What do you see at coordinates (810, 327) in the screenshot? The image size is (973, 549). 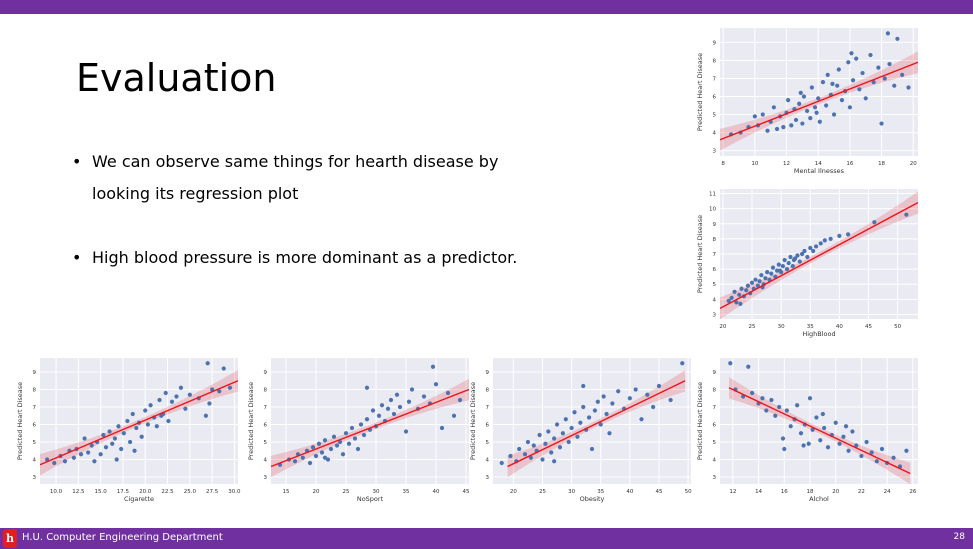 I see `x-tick-label: 35` at bounding box center [810, 327].